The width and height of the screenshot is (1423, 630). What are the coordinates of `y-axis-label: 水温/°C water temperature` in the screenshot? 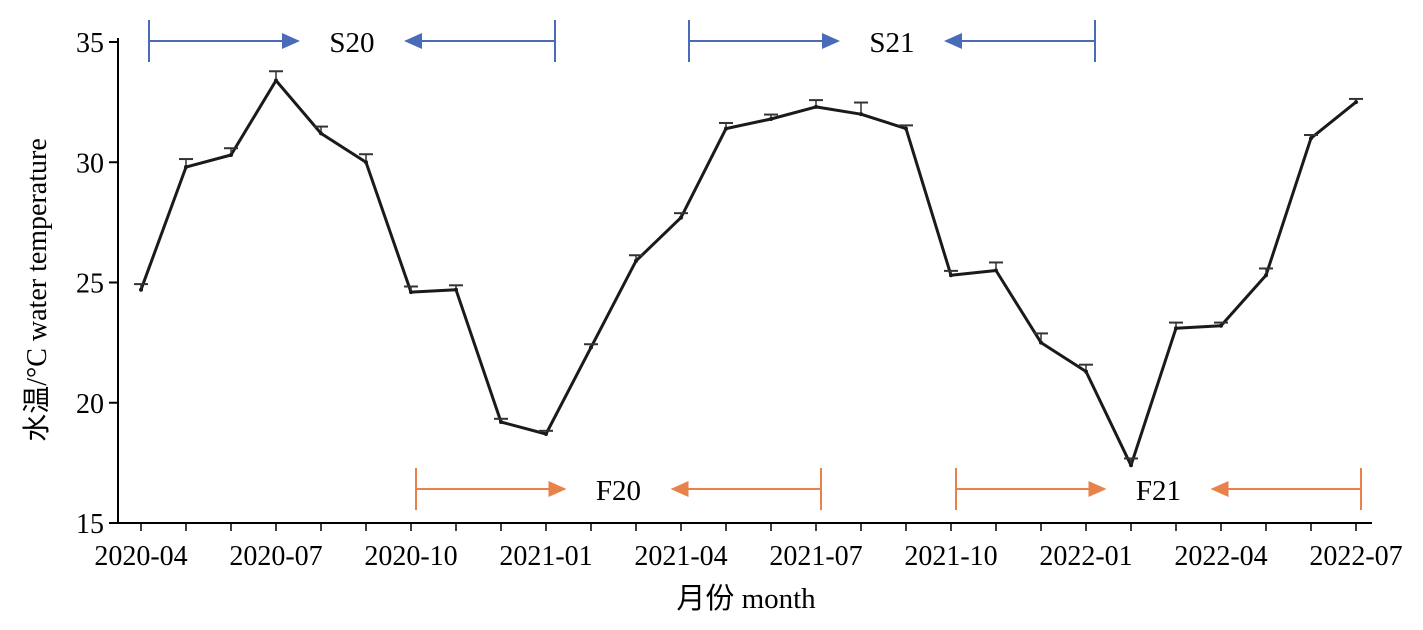 It's located at (37, 290).